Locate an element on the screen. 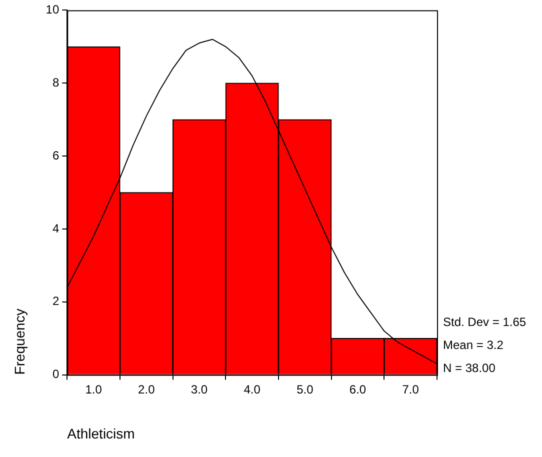  x-tick-label: 4.0 is located at coordinates (252, 389).